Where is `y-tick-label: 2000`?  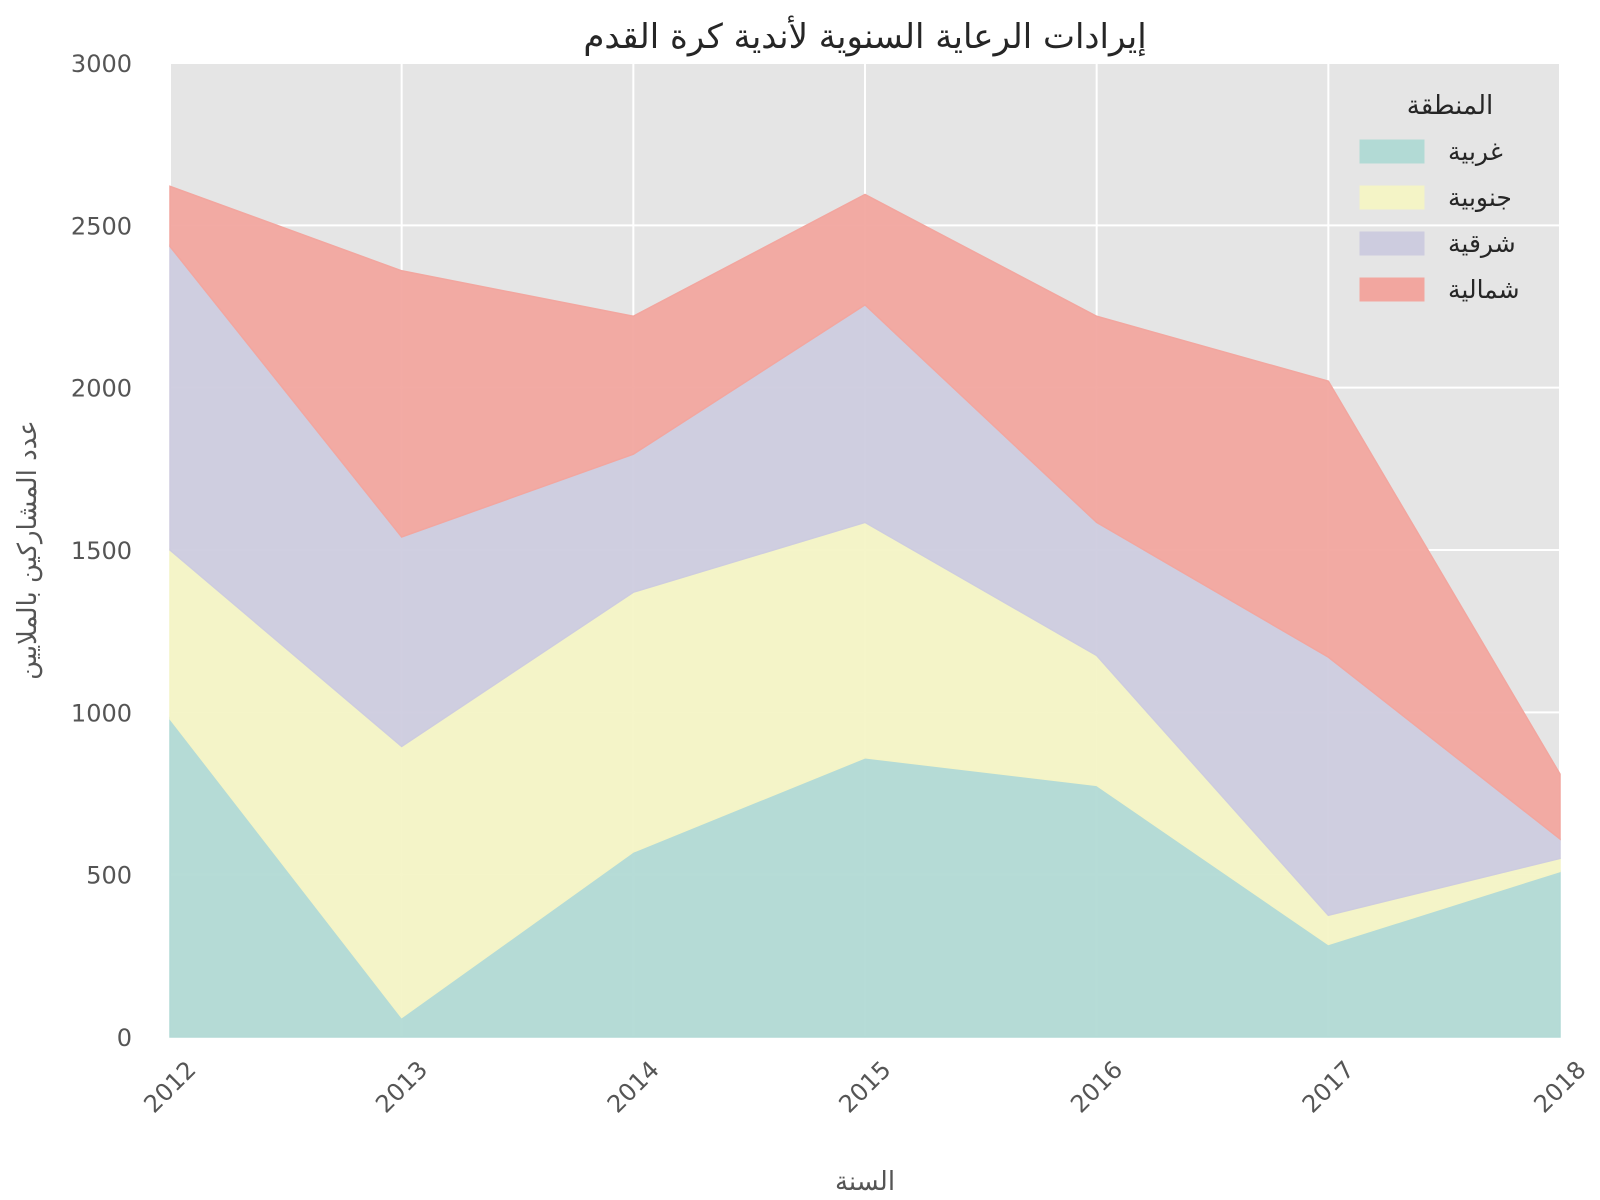 y-tick-label: 2000 is located at coordinates (101, 389).